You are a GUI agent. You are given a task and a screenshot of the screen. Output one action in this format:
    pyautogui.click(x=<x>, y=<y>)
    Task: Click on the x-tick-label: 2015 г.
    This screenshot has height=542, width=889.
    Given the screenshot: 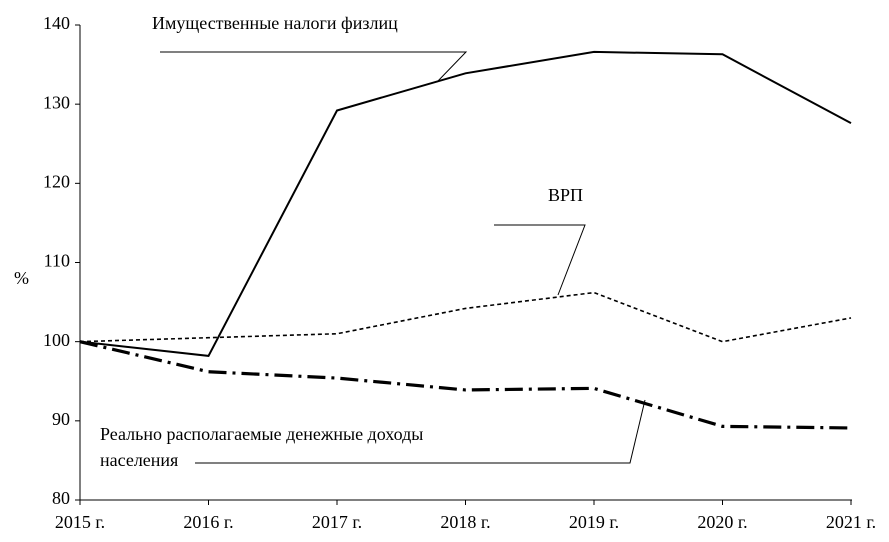 What is the action you would take?
    pyautogui.click(x=80, y=522)
    